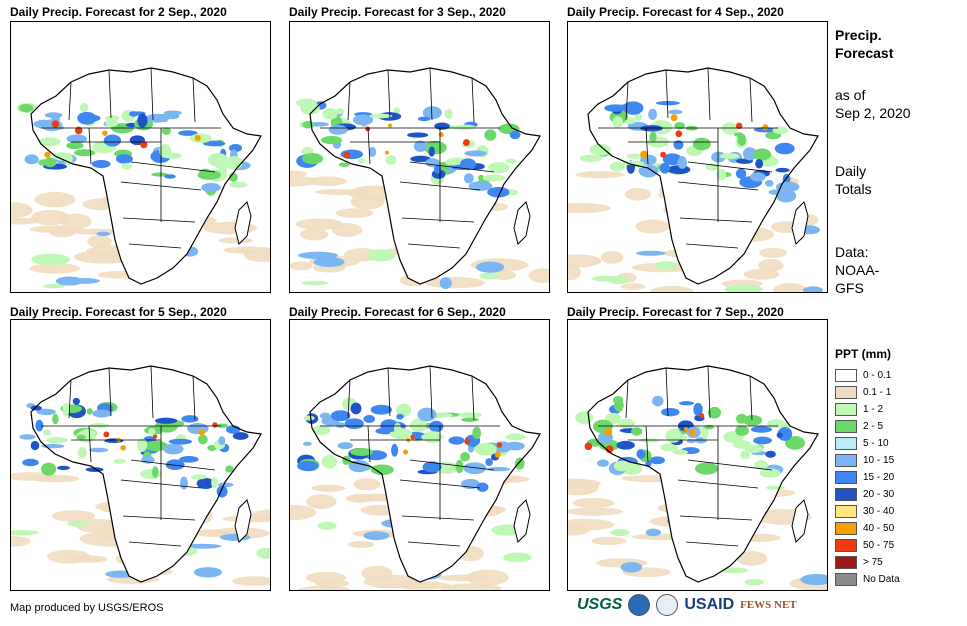 The width and height of the screenshot is (967, 626). Describe the element at coordinates (879, 477) in the screenshot. I see `legend-label: 15 - 20` at that location.